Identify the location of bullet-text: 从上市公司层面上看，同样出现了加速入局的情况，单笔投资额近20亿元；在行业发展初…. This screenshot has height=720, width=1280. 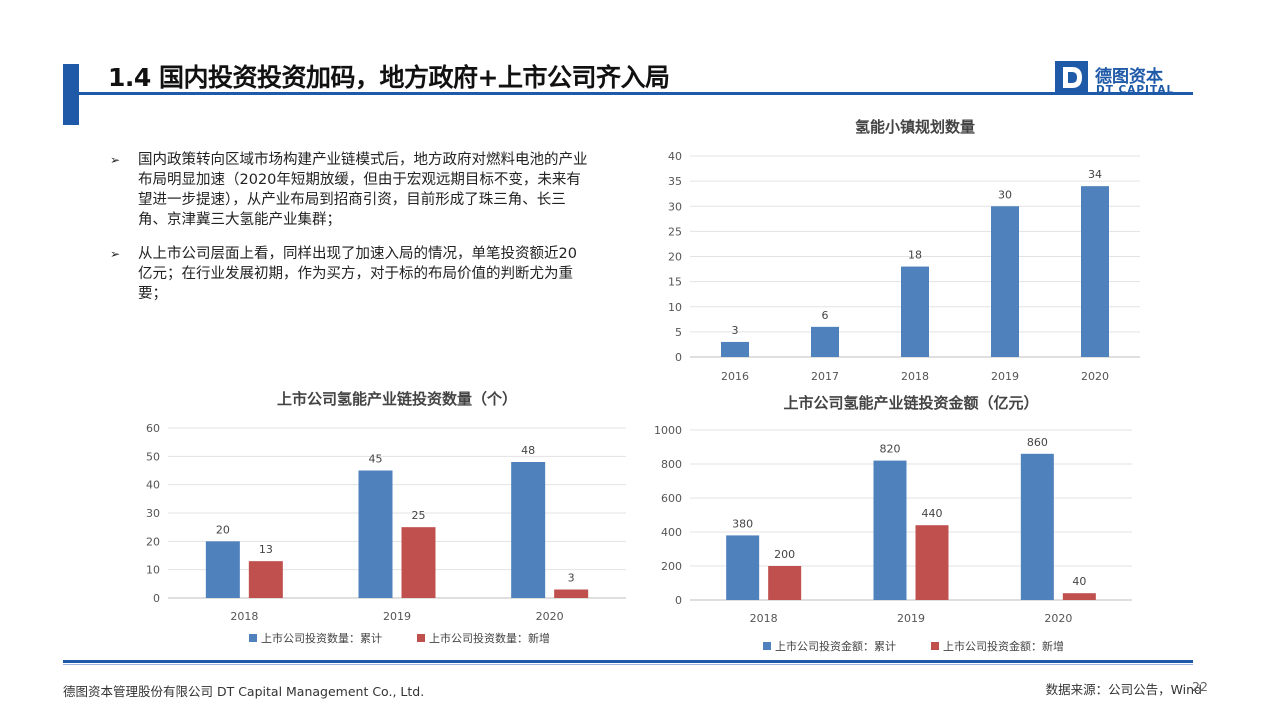
(357, 274).